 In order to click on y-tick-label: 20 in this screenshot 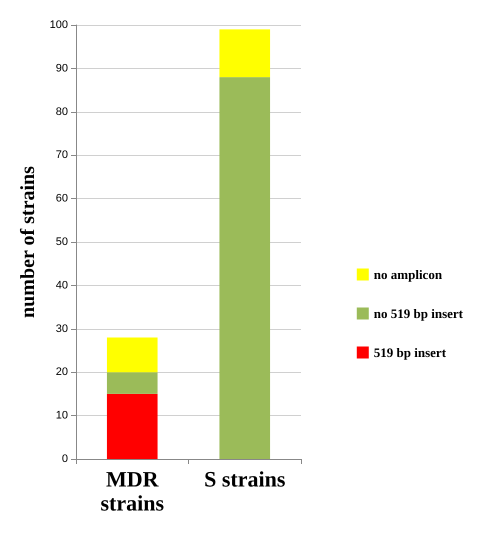, I will do `click(62, 372)`.